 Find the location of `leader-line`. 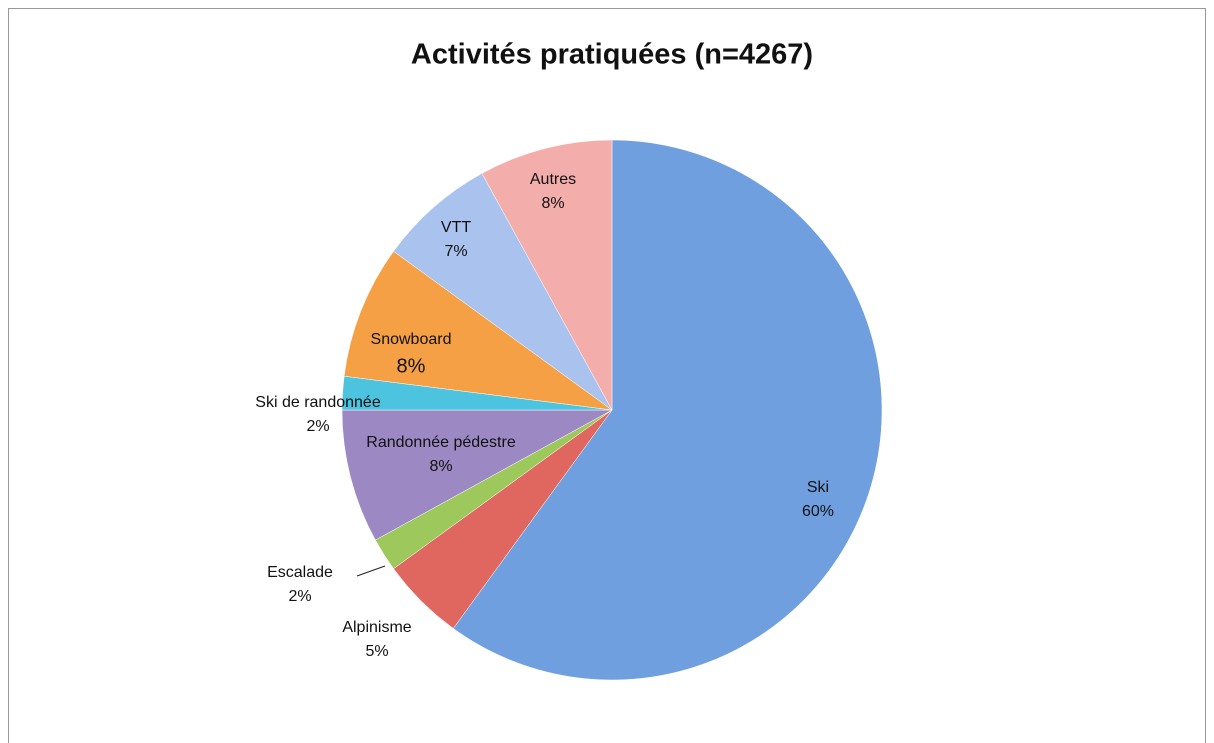

leader-line is located at coordinates (371, 571).